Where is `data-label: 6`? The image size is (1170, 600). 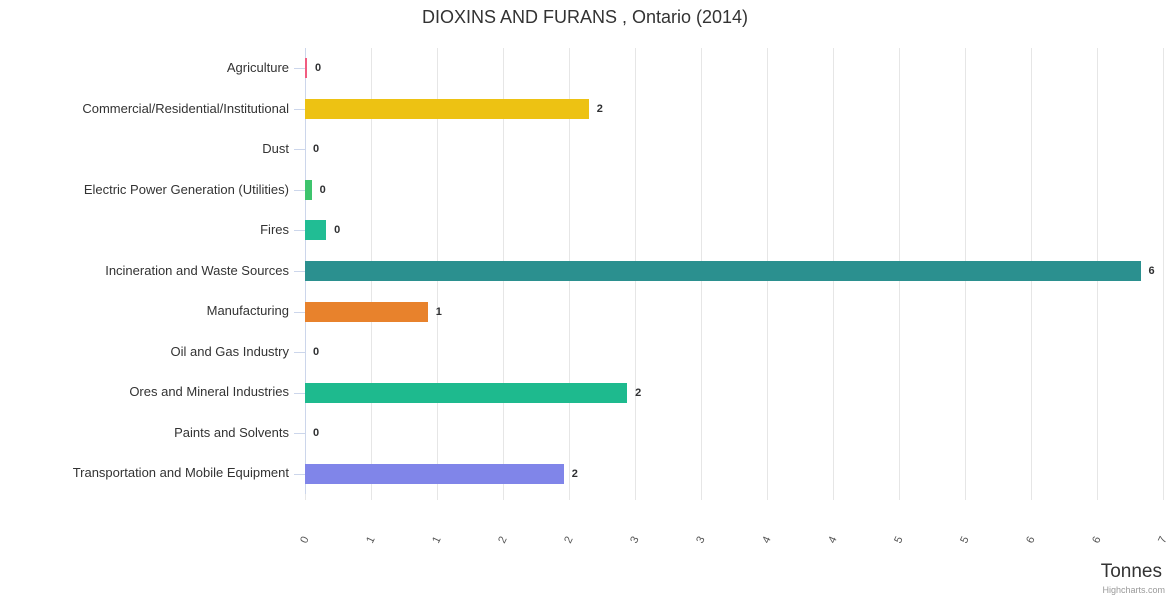
data-label: 6 is located at coordinates (1151, 271).